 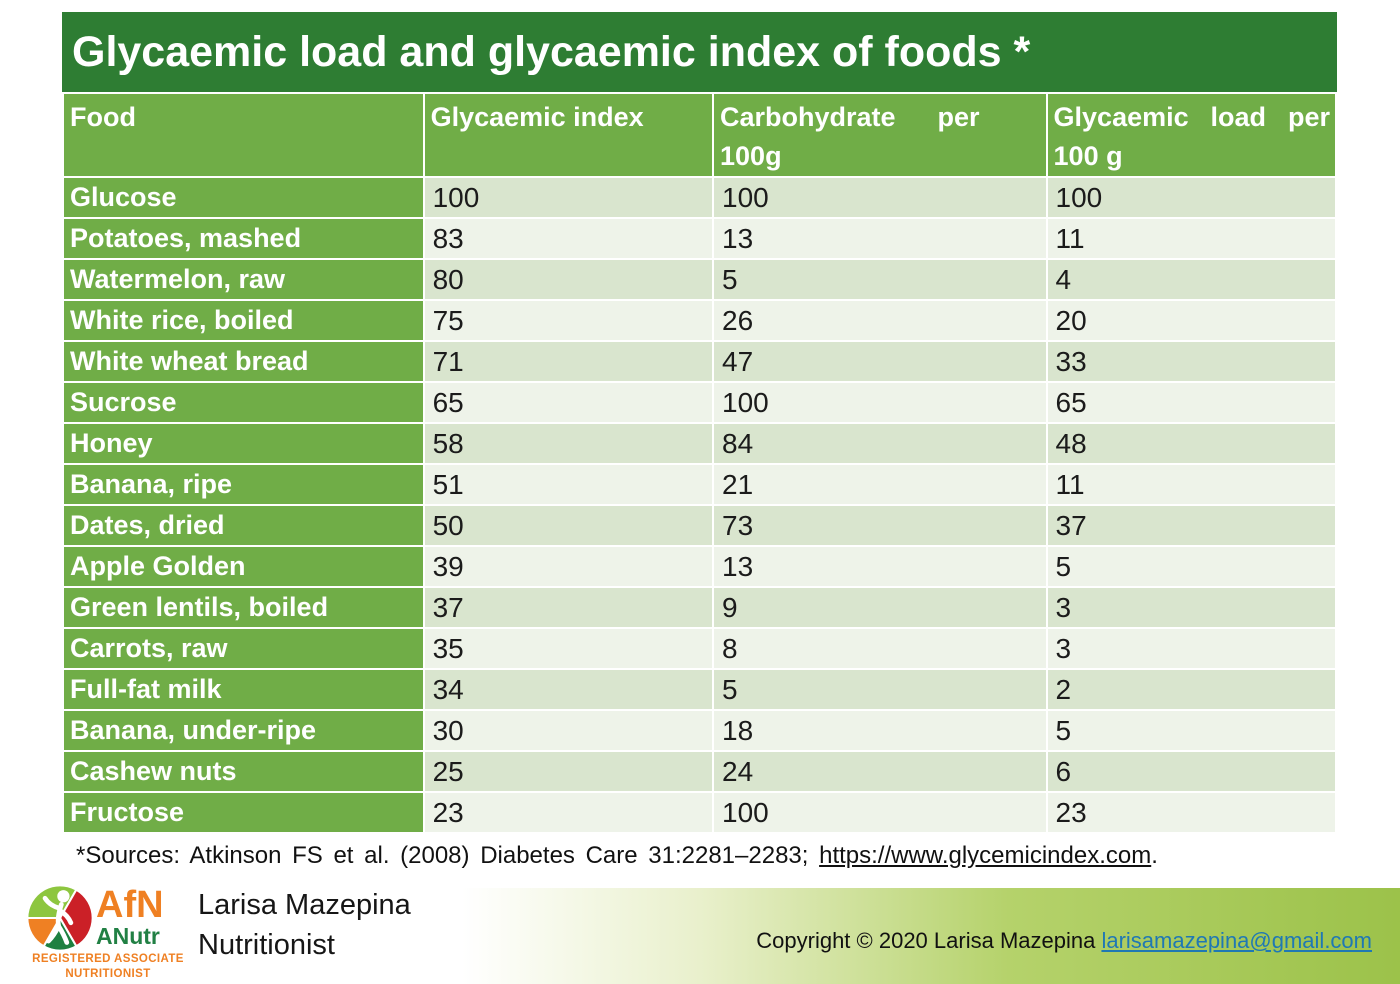 What do you see at coordinates (880, 649) in the screenshot?
I see `carb-cell: 8` at bounding box center [880, 649].